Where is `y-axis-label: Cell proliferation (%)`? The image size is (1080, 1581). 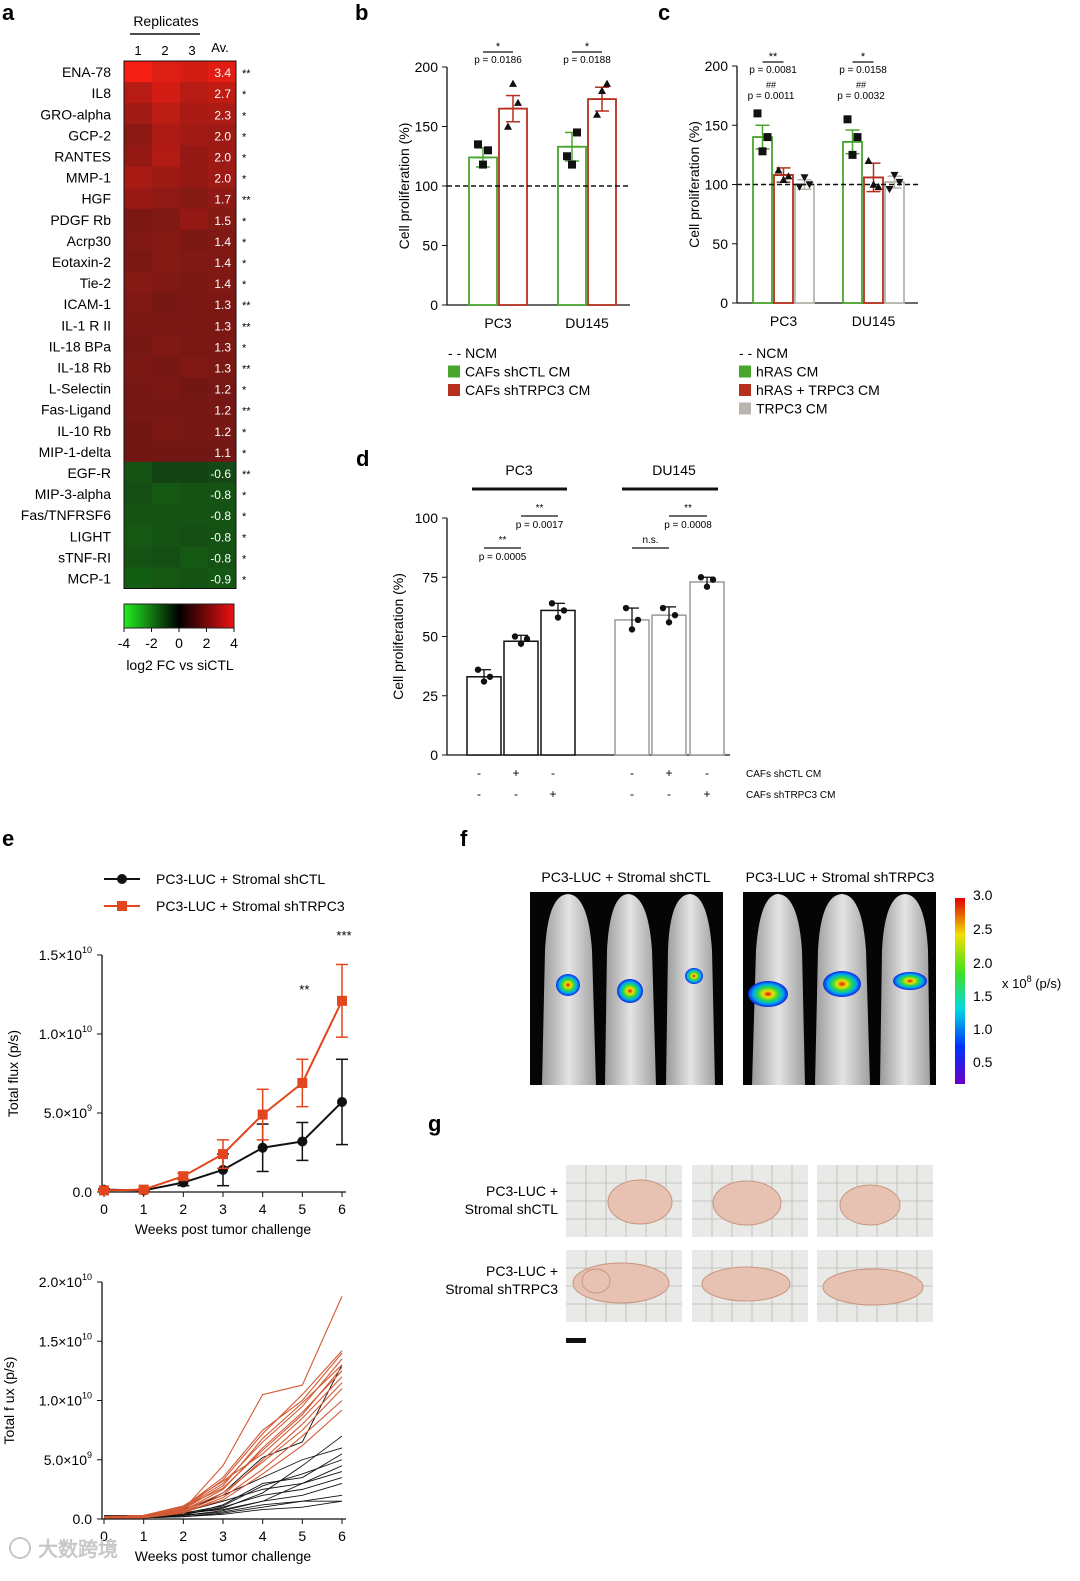 y-axis-label: Cell proliferation (%) is located at coordinates (694, 184).